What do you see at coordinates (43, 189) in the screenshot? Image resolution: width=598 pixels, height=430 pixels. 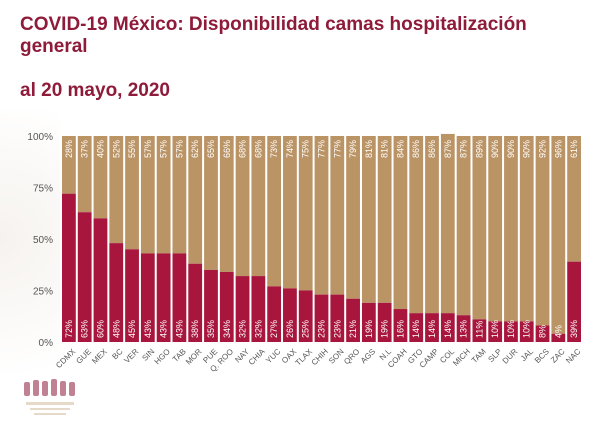 I see `y-tick-label: 75%` at bounding box center [43, 189].